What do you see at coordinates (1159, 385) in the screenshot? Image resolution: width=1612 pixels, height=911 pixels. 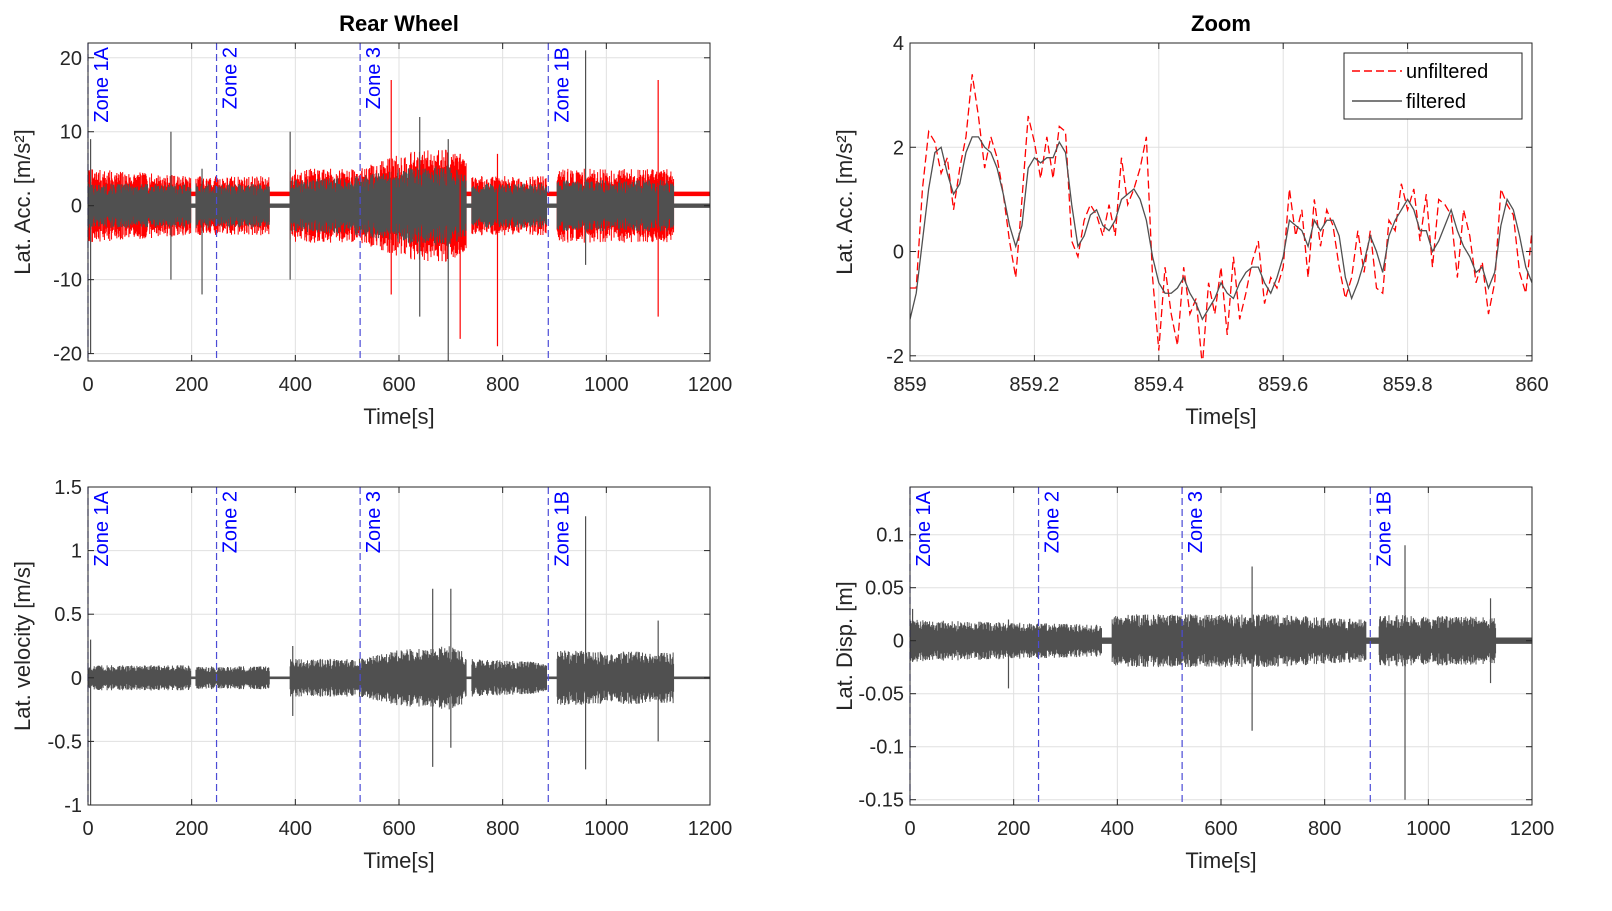 I see `x-tick-label: 859.4` at bounding box center [1159, 385].